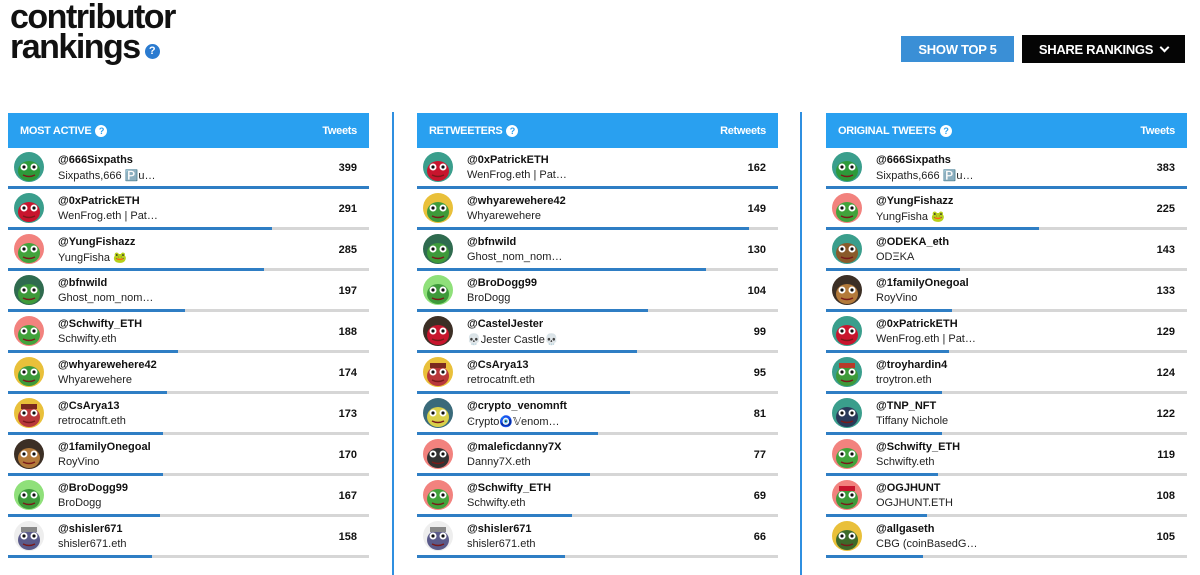 Image resolution: width=1200 pixels, height=575 pixels. I want to click on list-item: @CsArya13 retrocatnft.eth 95, so click(597, 373).